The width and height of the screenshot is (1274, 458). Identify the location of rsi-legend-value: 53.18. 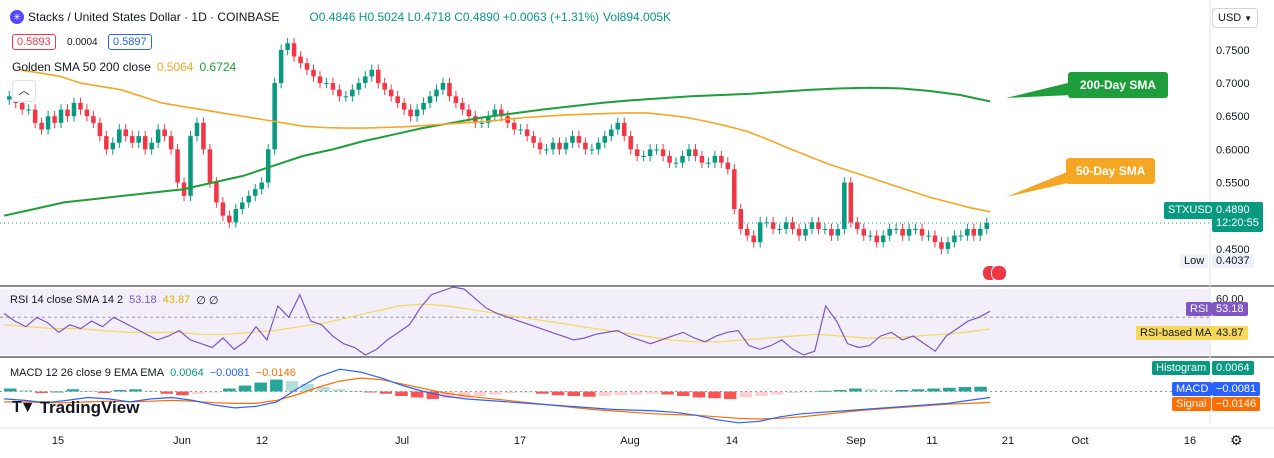
(143, 300).